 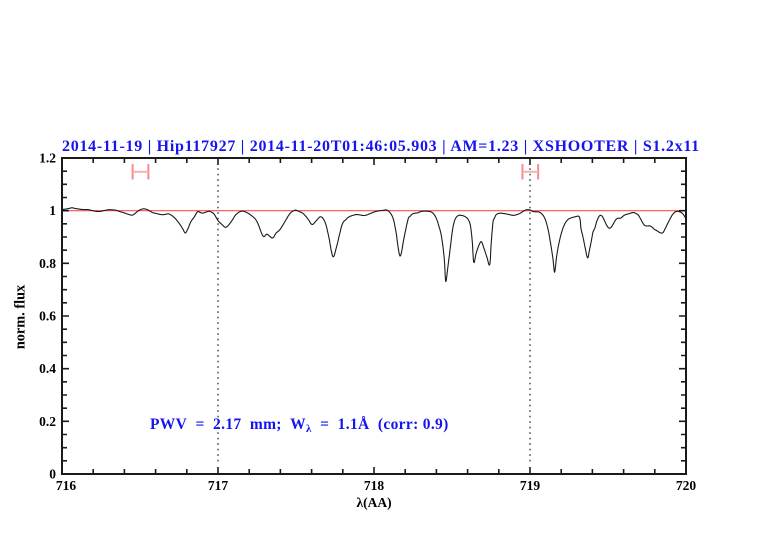 I want to click on svg-text: norm. flux, so click(x=21, y=316).